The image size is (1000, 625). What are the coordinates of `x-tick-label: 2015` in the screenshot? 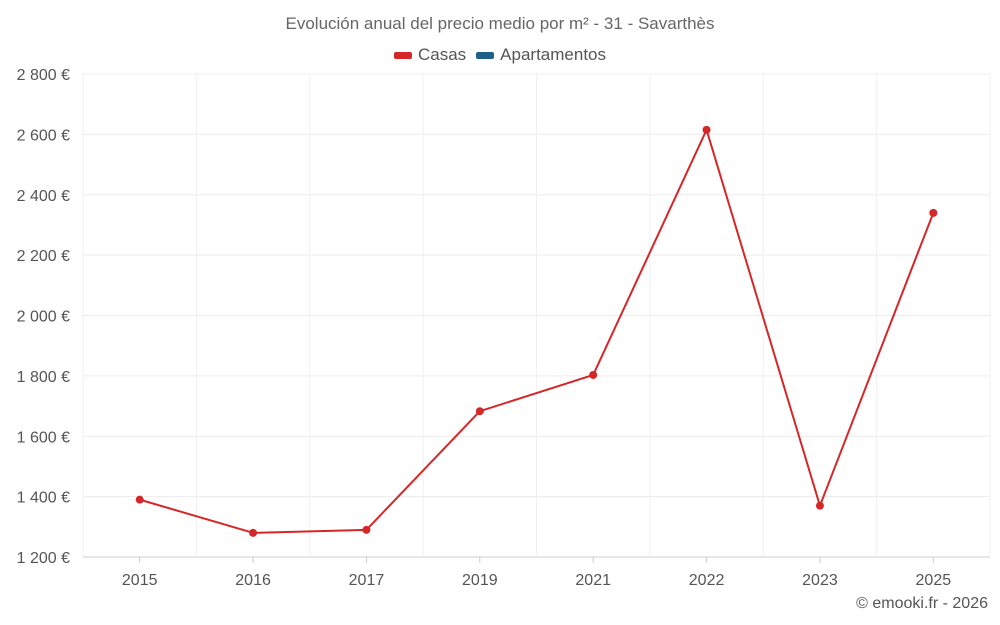 It's located at (140, 580).